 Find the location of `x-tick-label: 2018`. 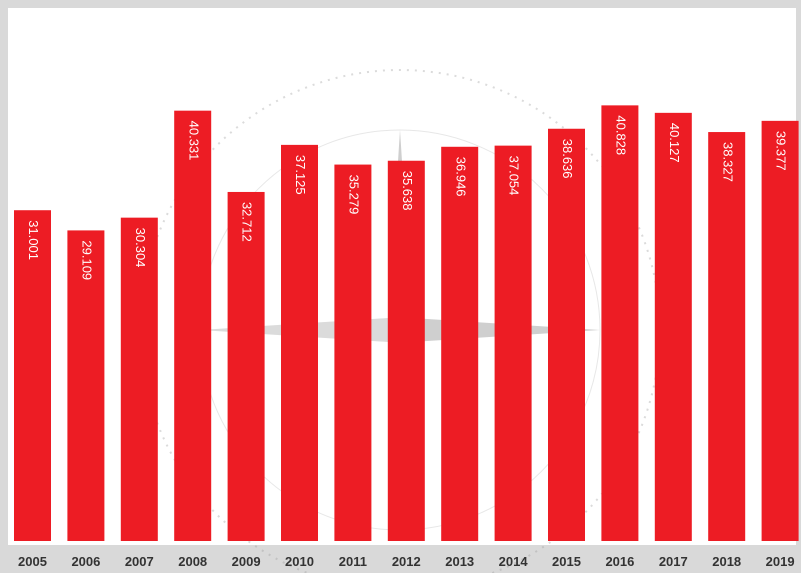

x-tick-label: 2018 is located at coordinates (726, 561).